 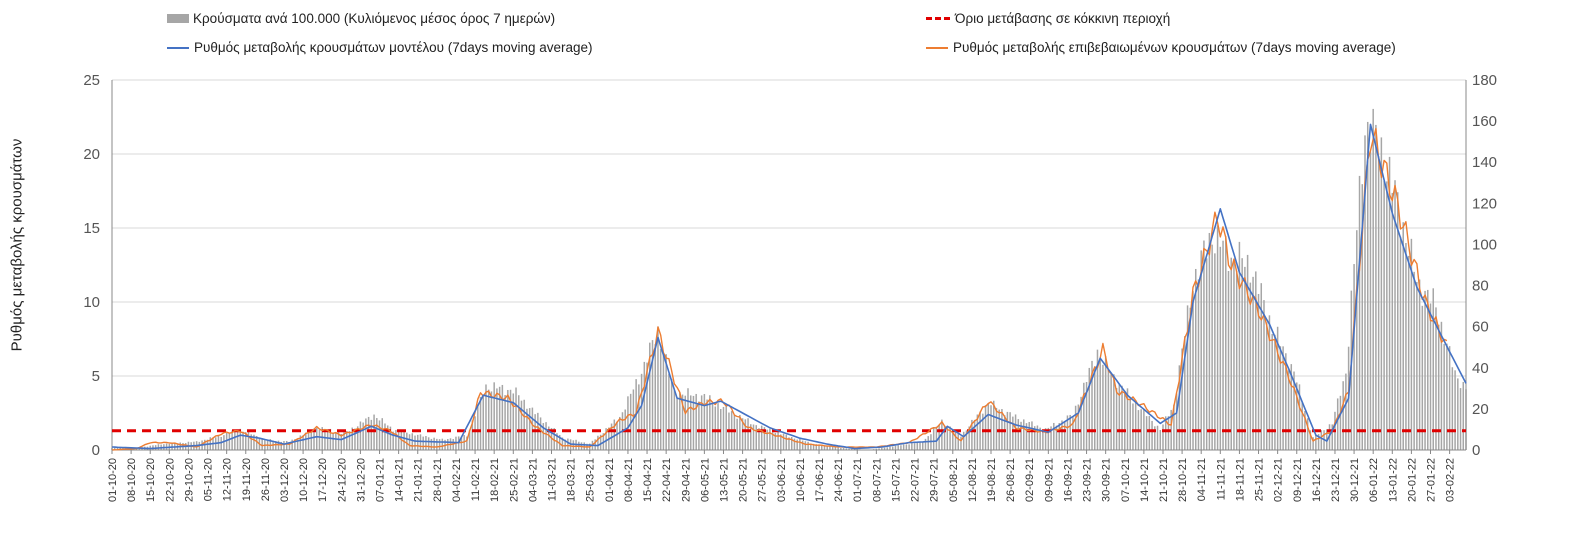 What do you see at coordinates (973, 480) in the screenshot?
I see `x-tick-label: 12-08-21` at bounding box center [973, 480].